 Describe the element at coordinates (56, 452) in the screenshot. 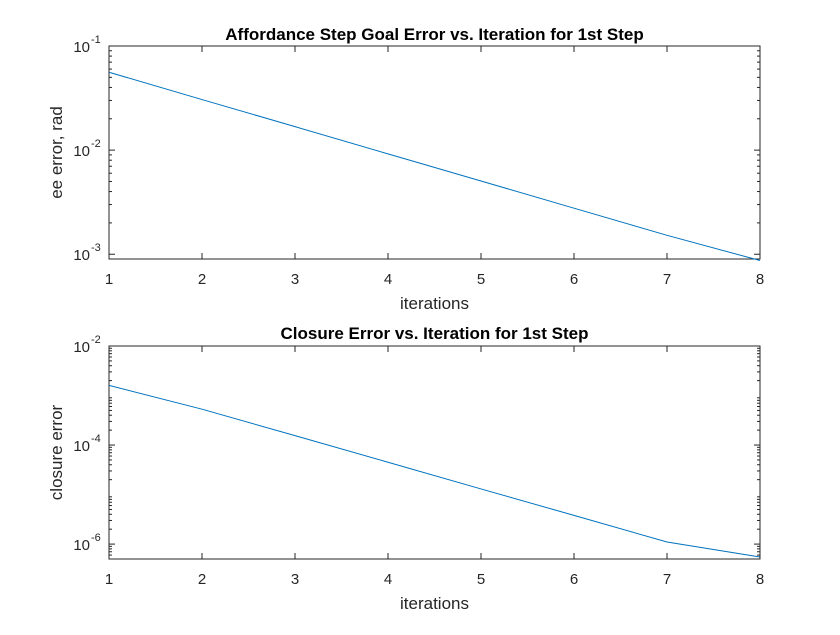

I see `y-axis-label: closure error` at that location.